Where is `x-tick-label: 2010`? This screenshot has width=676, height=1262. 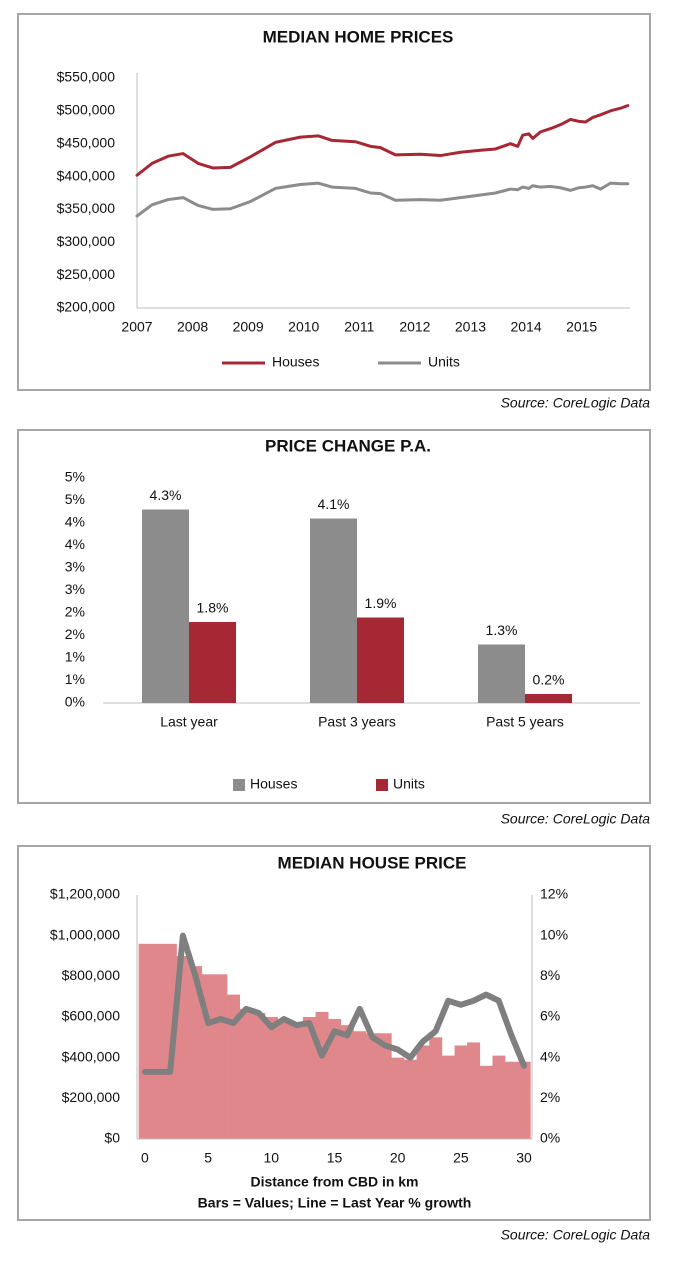
x-tick-label: 2010 is located at coordinates (303, 327).